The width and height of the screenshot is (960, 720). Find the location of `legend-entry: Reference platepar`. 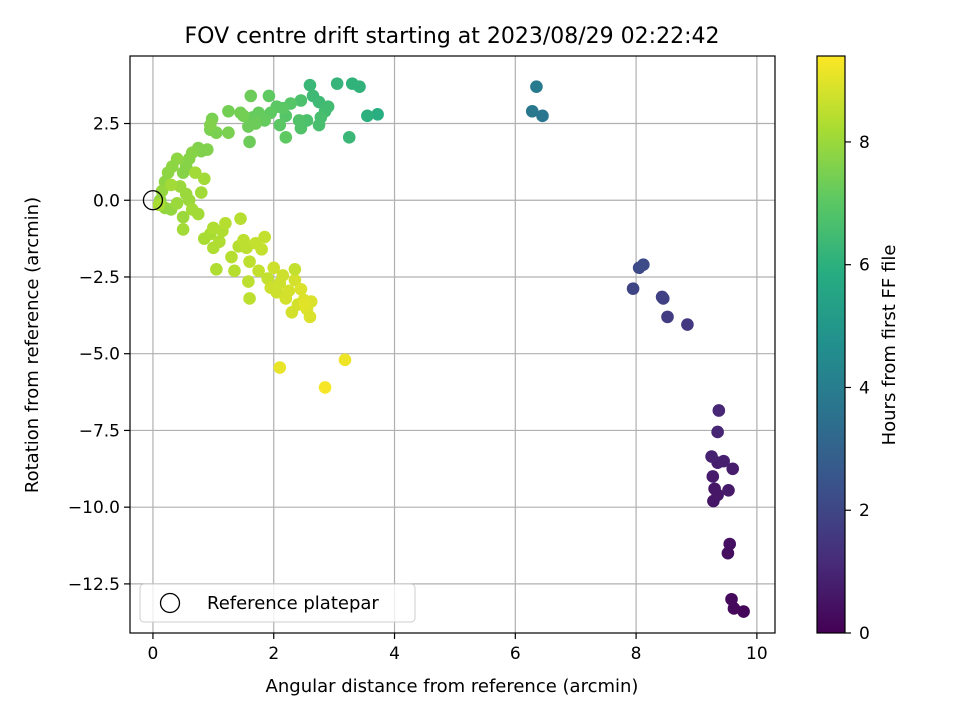

legend-entry: Reference platepar is located at coordinates (293, 603).